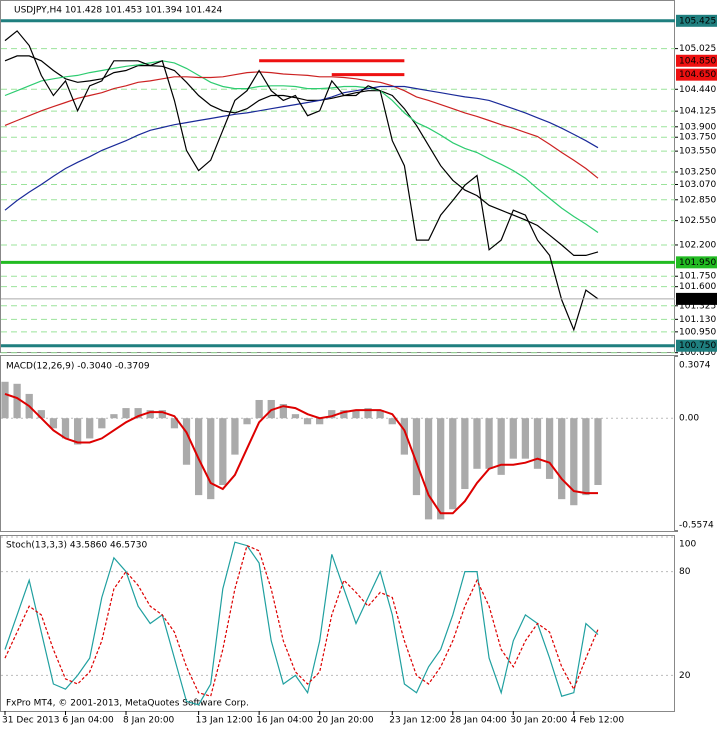  I want to click on level-label: 101.950, so click(697, 263).